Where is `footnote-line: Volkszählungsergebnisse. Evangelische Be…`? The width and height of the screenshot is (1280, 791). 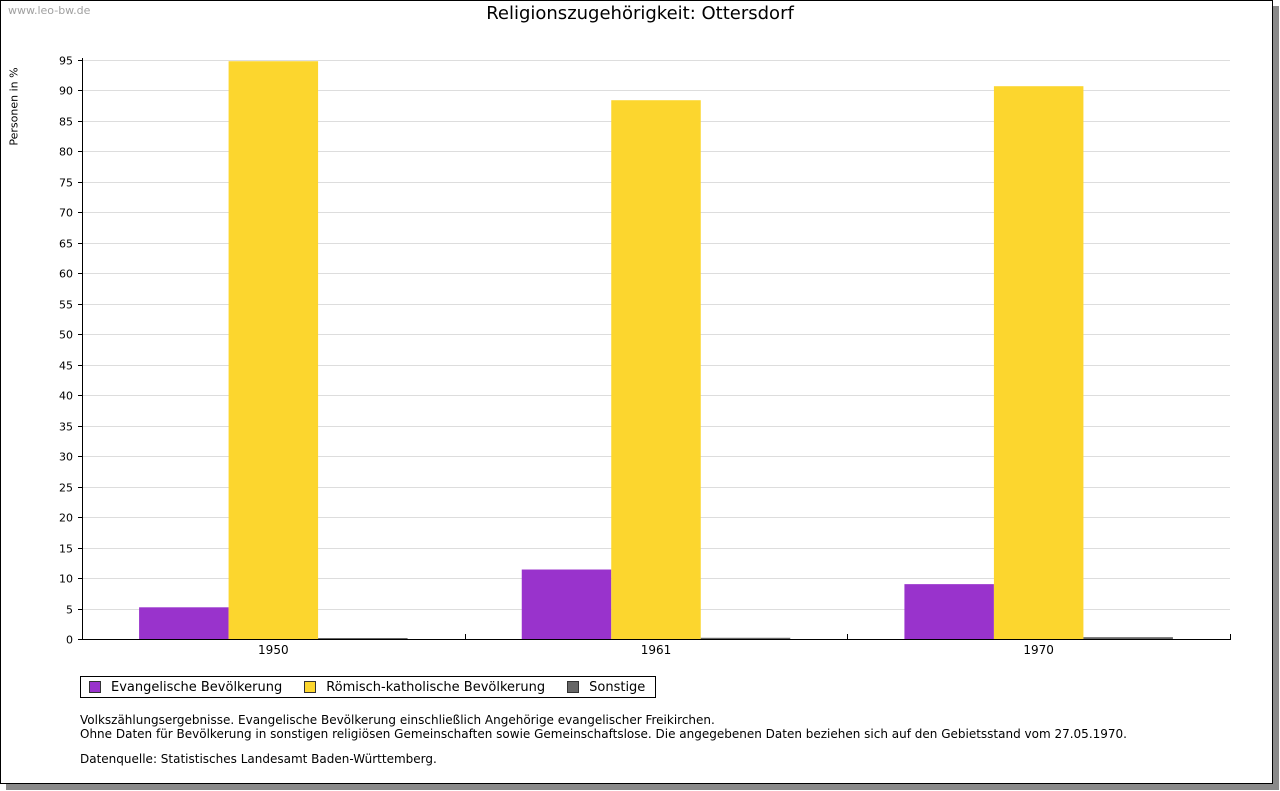 footnote-line: Volkszählungsergebnisse. Evangelische Be… is located at coordinates (397, 720).